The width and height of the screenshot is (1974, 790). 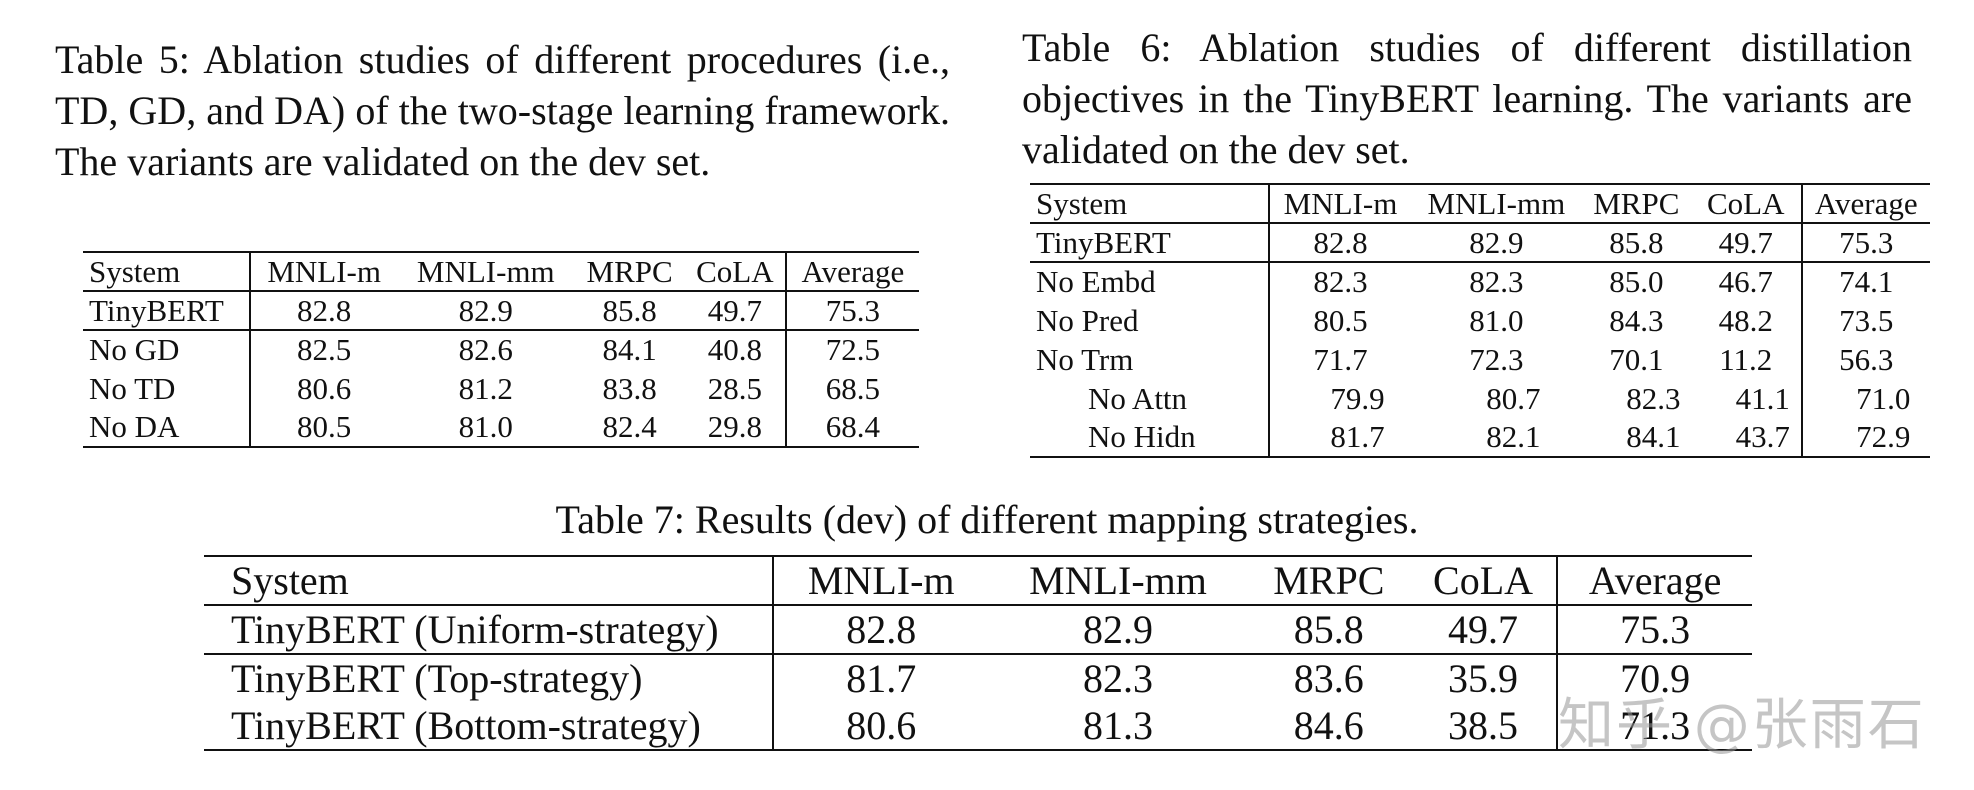 I want to click on table-cell: 28.5, so click(x=734, y=388).